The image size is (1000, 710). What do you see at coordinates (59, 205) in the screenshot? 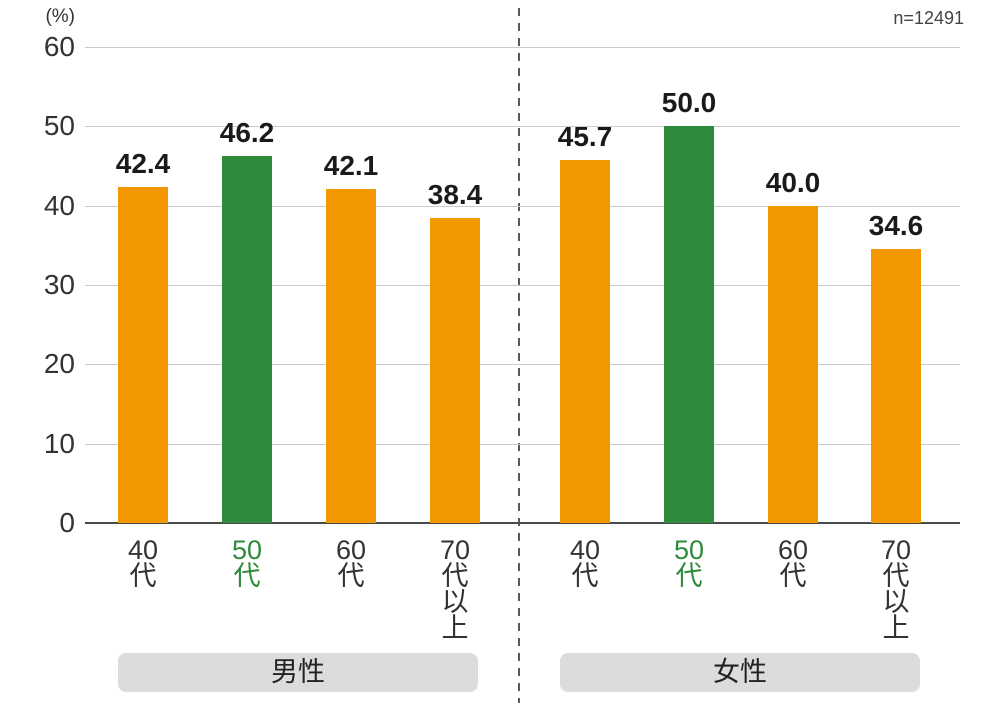
I see `y-axis-tick-label: 40` at bounding box center [59, 205].